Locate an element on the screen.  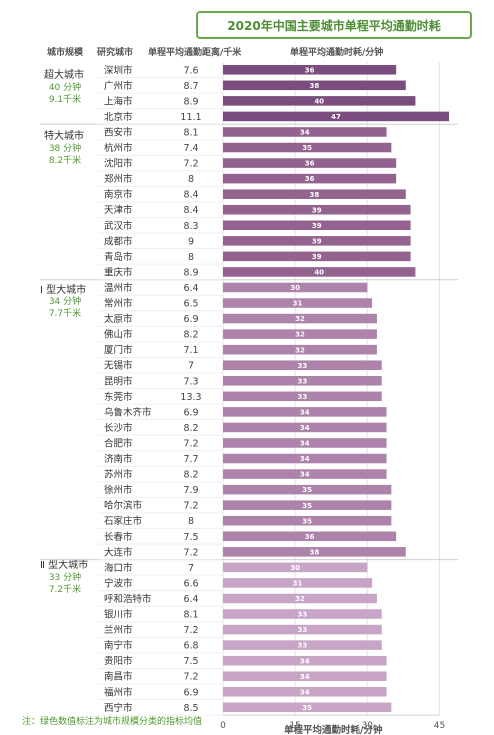
tier-stat-super-large: 38 分钟 8.2千米 is located at coordinates (65, 155).